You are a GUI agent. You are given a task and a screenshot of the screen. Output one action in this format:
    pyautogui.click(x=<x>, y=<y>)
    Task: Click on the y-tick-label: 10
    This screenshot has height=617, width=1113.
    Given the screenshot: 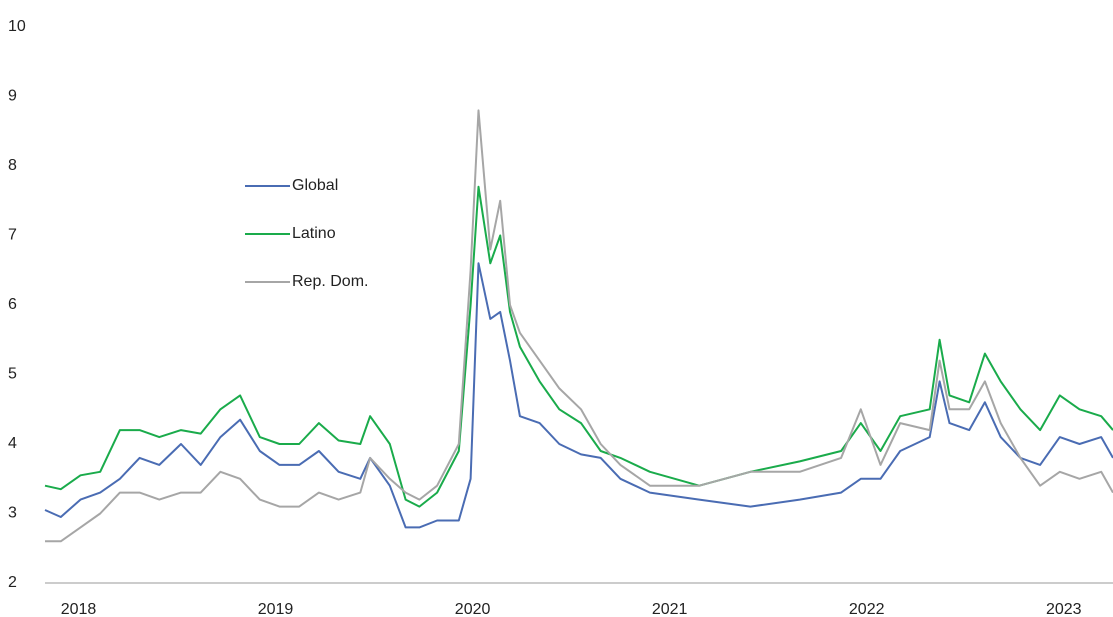 What is the action you would take?
    pyautogui.click(x=17, y=26)
    